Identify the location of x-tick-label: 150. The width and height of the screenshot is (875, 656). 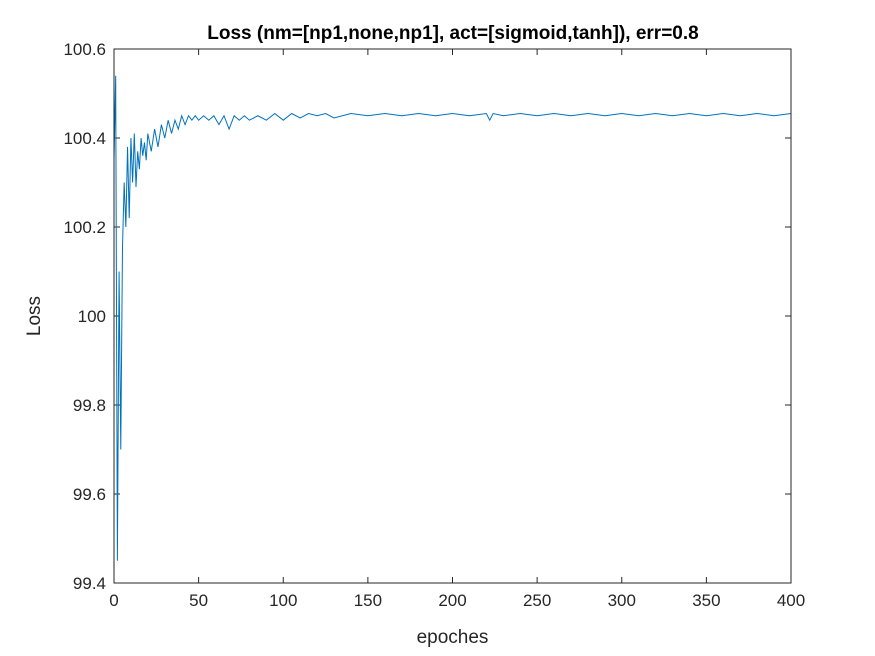
(368, 600).